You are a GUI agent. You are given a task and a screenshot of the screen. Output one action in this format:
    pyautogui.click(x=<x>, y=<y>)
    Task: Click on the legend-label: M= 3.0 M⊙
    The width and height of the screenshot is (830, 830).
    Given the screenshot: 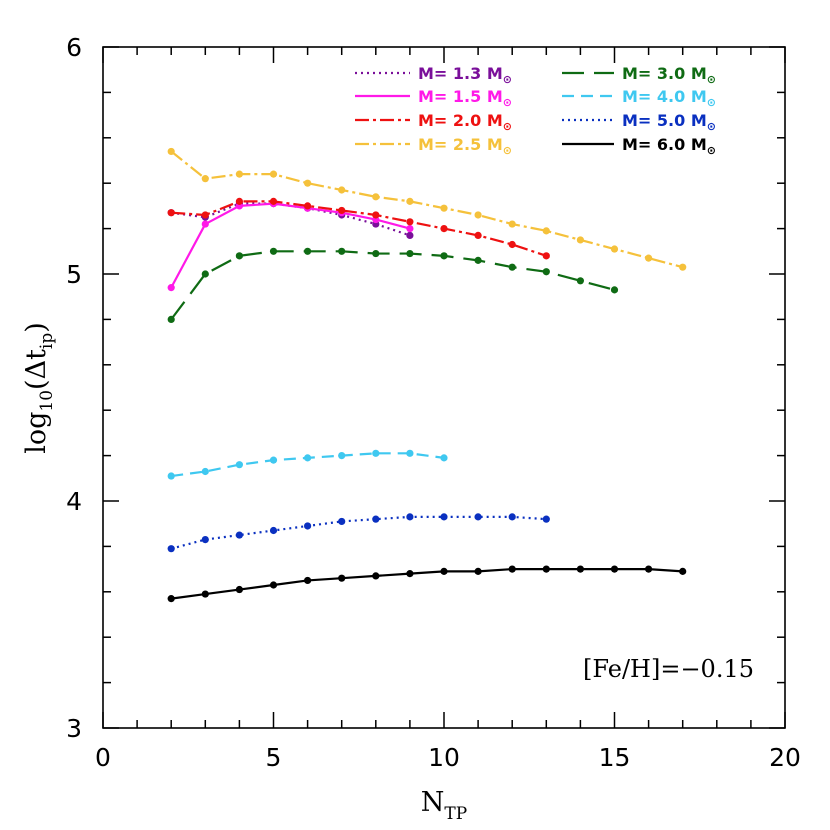 What is the action you would take?
    pyautogui.click(x=669, y=75)
    